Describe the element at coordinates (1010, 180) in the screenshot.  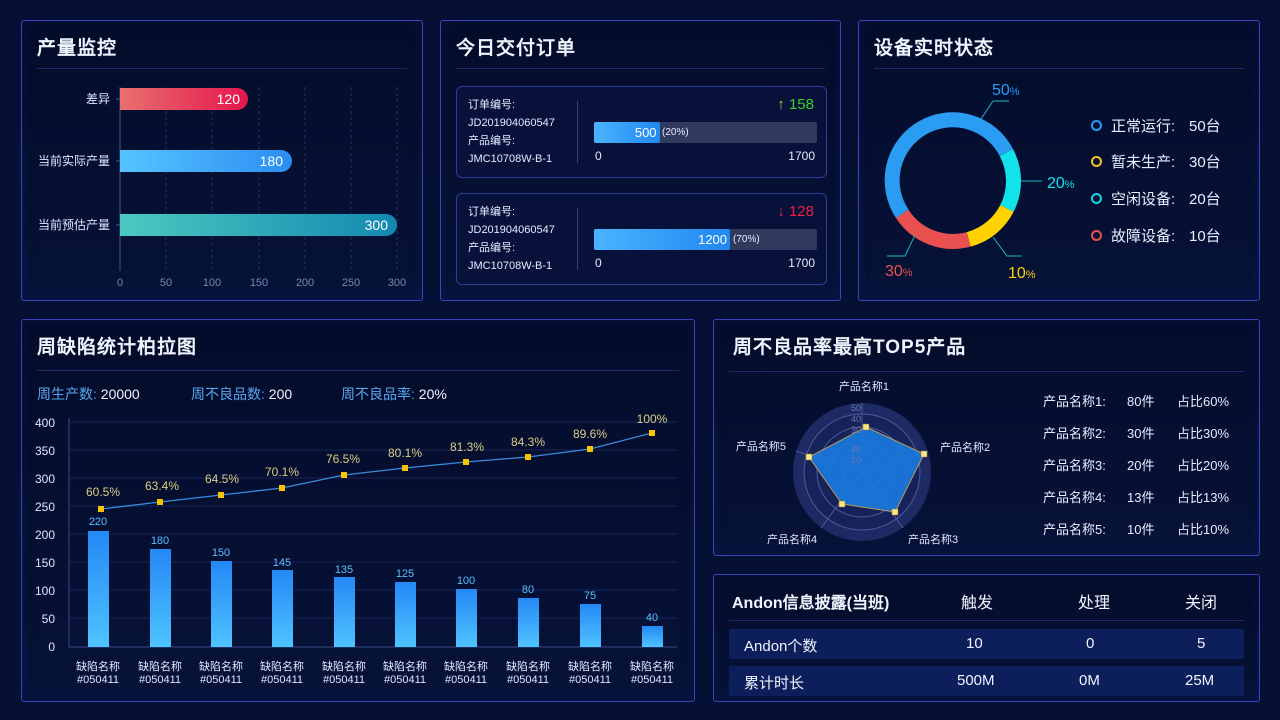
I see `donut-slice-idle` at that location.